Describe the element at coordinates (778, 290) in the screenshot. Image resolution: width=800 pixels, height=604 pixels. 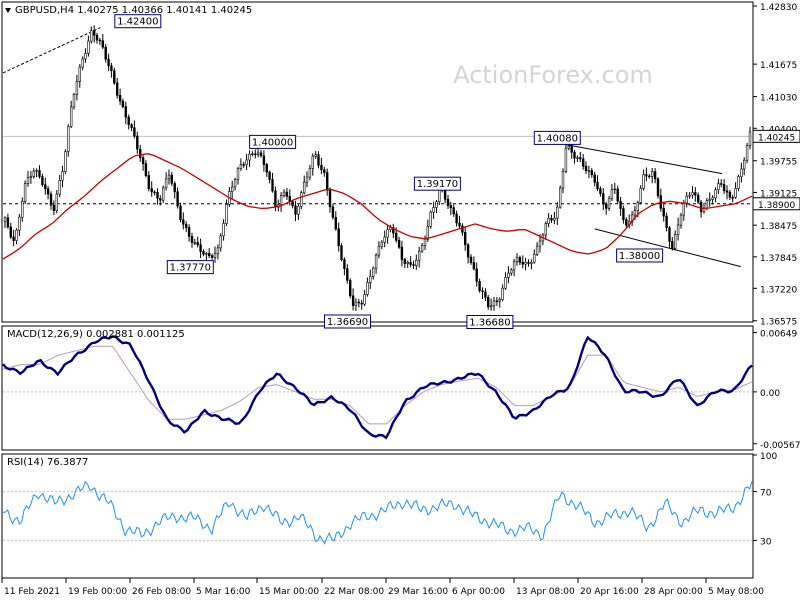
I see `price-y-tick-label: 1.37220` at that location.